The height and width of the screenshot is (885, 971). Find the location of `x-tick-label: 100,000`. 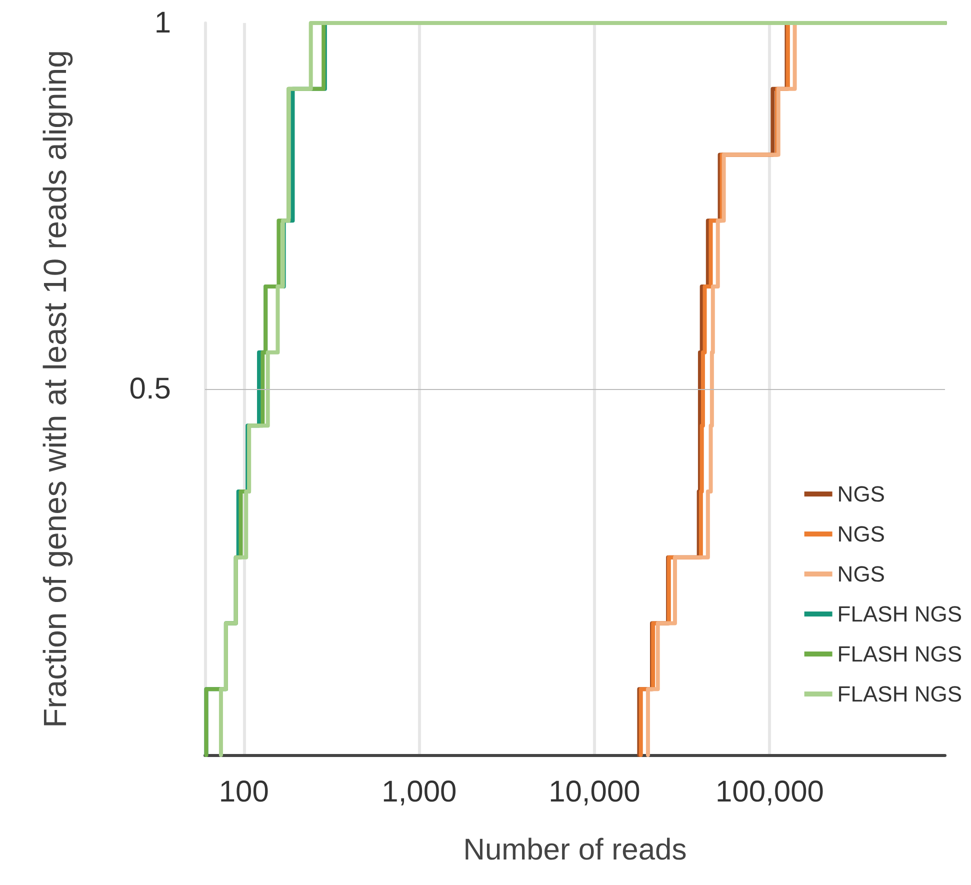

x-tick-label: 100,000 is located at coordinates (769, 792).